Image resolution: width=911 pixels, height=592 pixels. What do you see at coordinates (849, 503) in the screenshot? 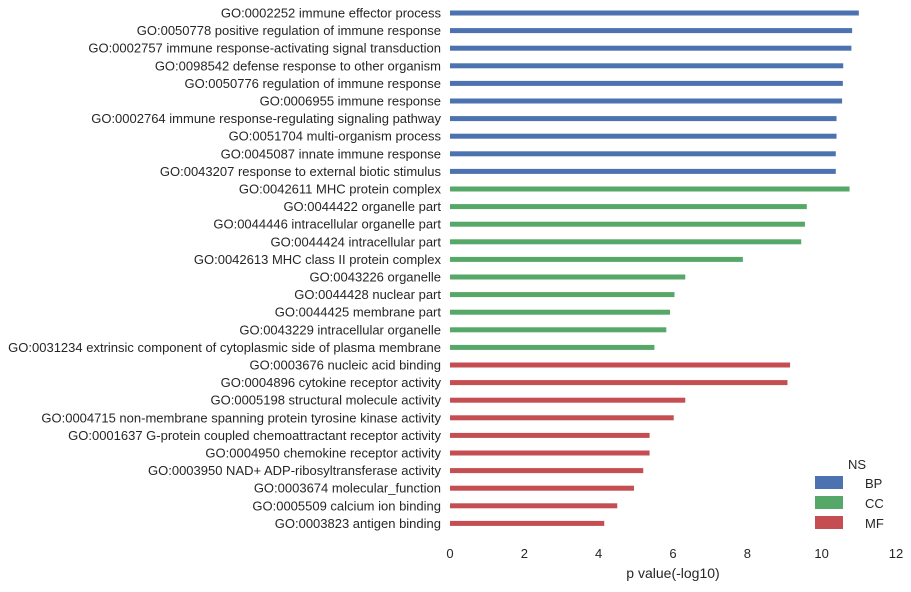
I see `legend-entries: BP CC MF` at bounding box center [849, 503].